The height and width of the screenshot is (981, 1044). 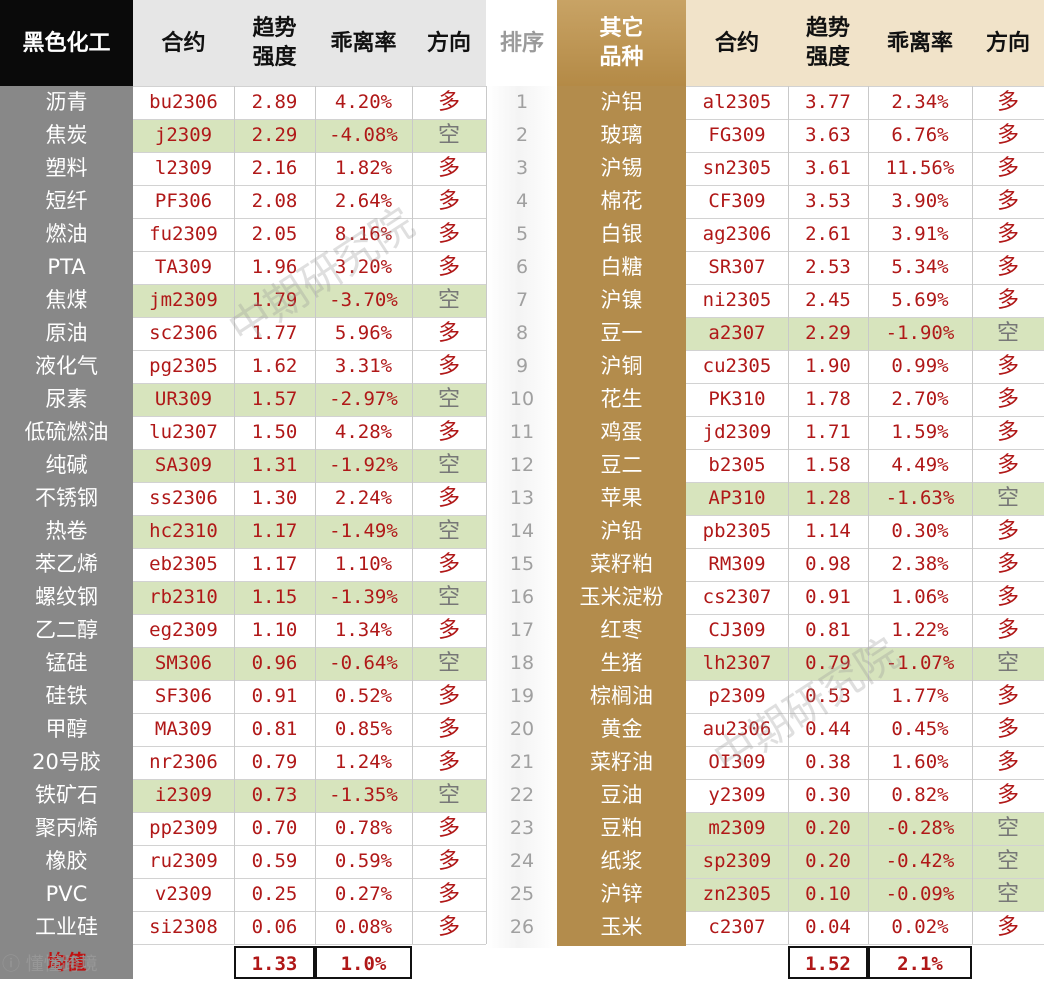 What do you see at coordinates (522, 333) in the screenshot?
I see `rank-value: 8` at bounding box center [522, 333].